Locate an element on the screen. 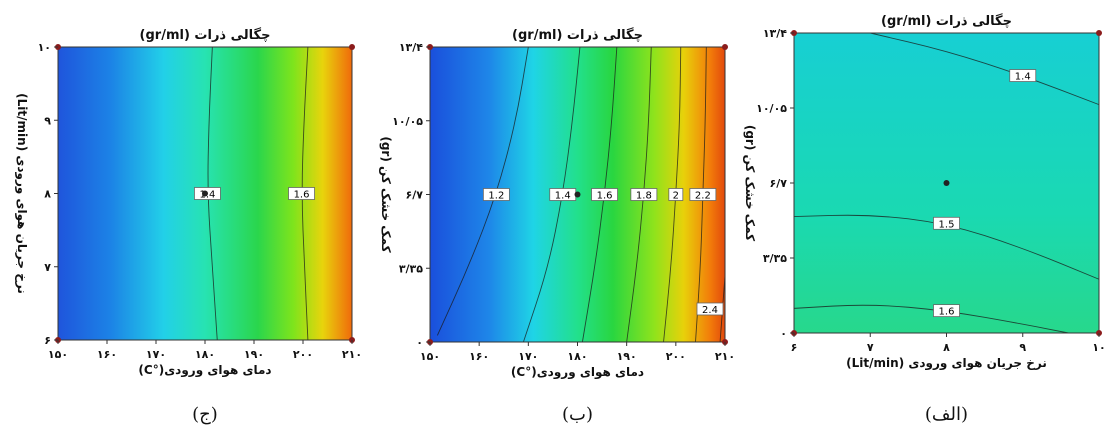 The width and height of the screenshot is (1105, 438). panel-caption: (ج) is located at coordinates (205, 414).